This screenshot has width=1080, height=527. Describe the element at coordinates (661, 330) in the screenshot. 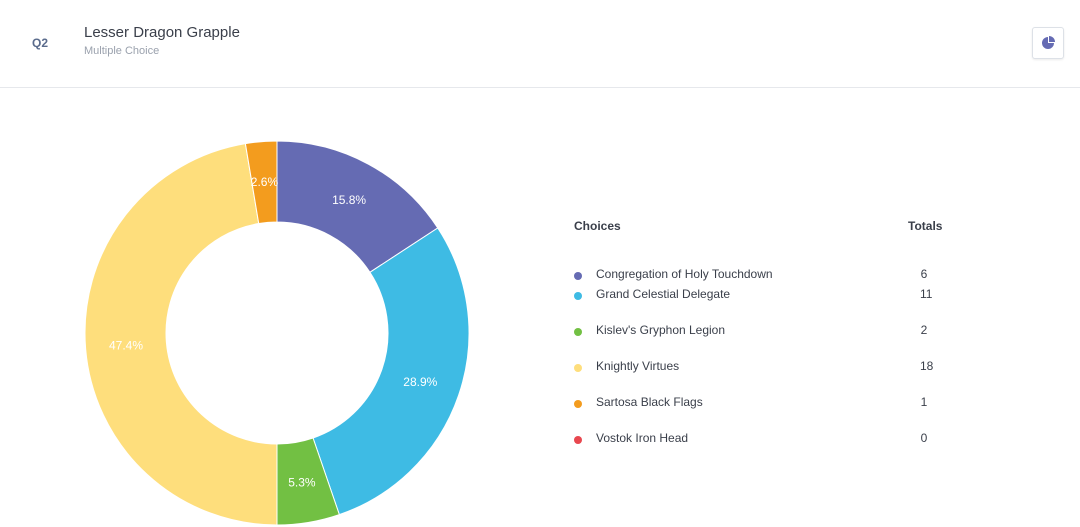

I see `legend-choice-label: Kislev's Gryphon Legion` at that location.